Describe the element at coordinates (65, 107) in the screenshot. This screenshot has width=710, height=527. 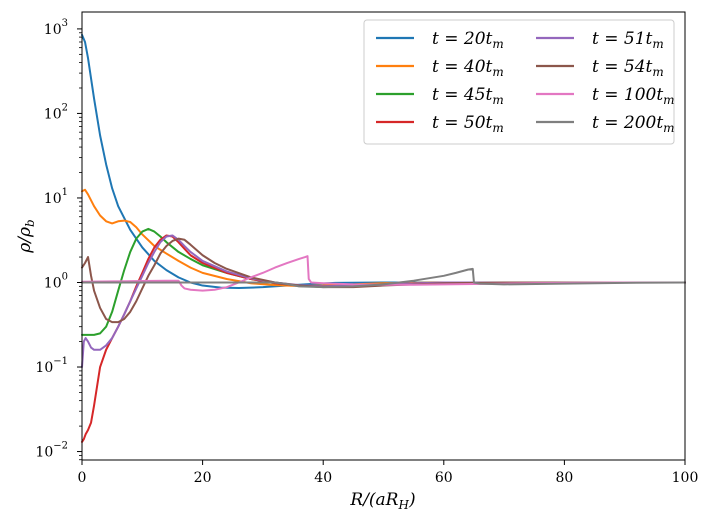
I see `y-tick-exponent: 2` at that location.